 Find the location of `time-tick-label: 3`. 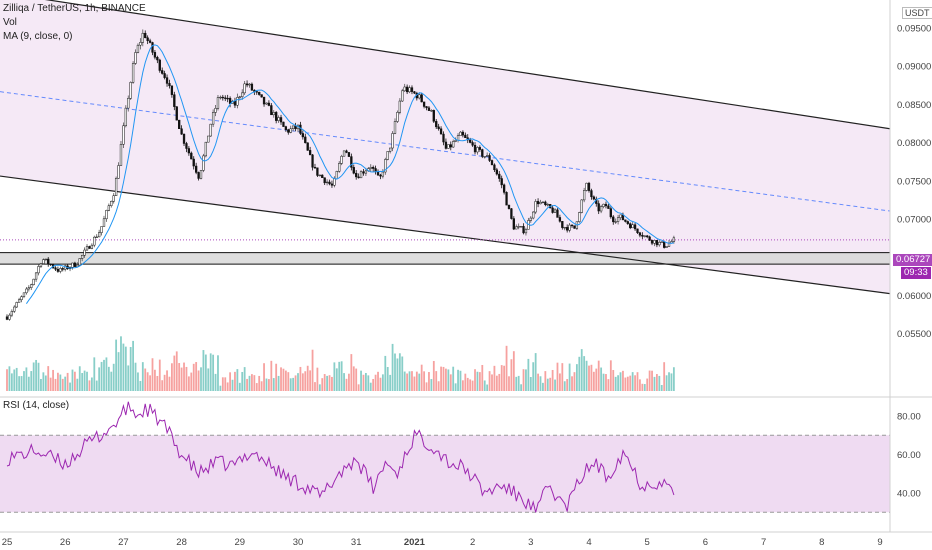

time-tick-label: 3 is located at coordinates (530, 542).